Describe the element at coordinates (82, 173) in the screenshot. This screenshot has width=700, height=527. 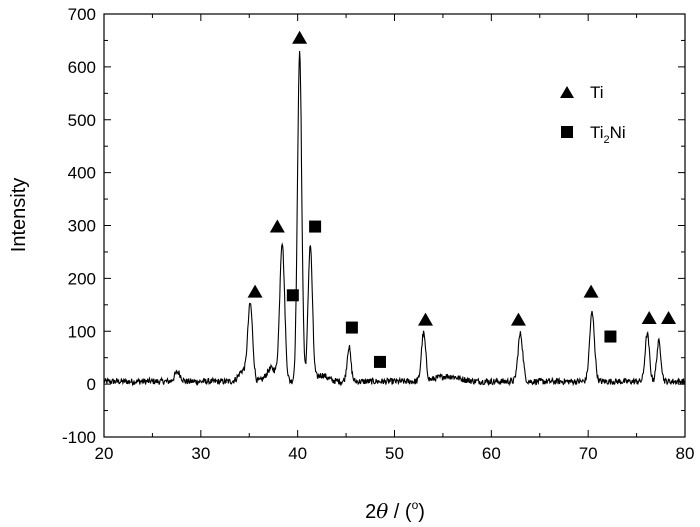
I see `y-tick-label: 400` at that location.